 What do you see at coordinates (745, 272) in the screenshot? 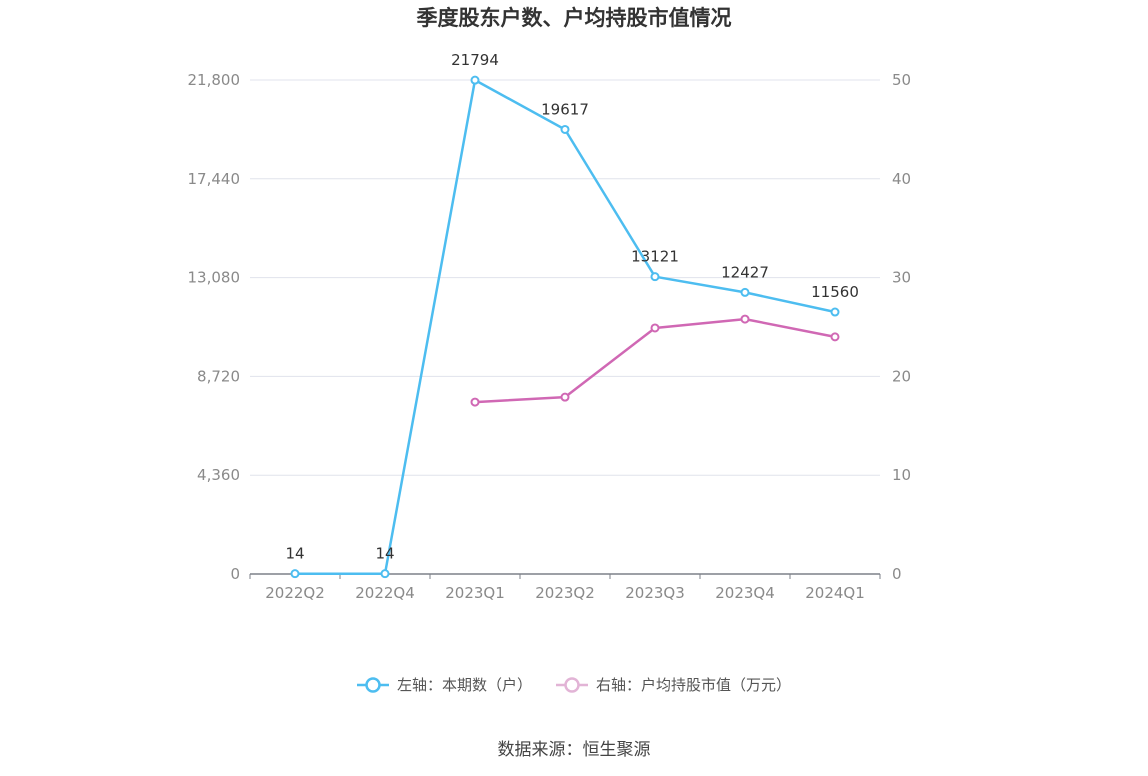
I see `data-label: 12427` at bounding box center [745, 272].